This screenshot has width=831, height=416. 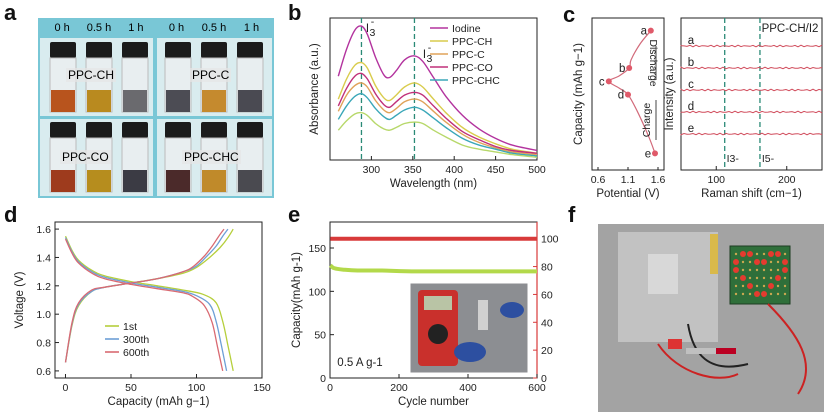 What do you see at coordinates (476, 81) in the screenshot?
I see `legend-label: PPC-CHC` at bounding box center [476, 81].